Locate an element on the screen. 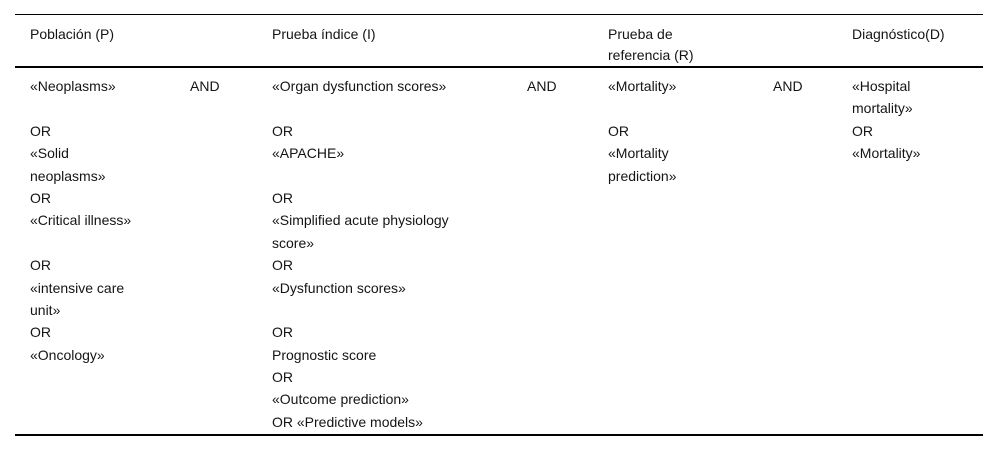 This screenshot has width=1000, height=451. column-prueba-referencia-terms: «Mortality» OR «Mortality prediction» is located at coordinates (642, 131).